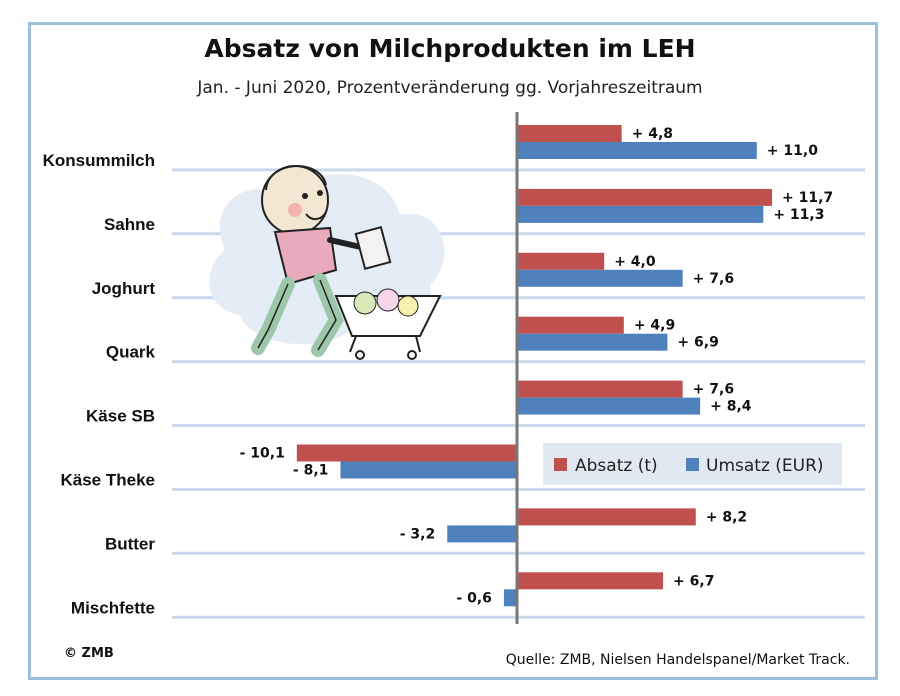 Image resolution: width=900 pixels, height=696 pixels. Describe the element at coordinates (726, 517) in the screenshot. I see `data-label: + 8,2` at that location.